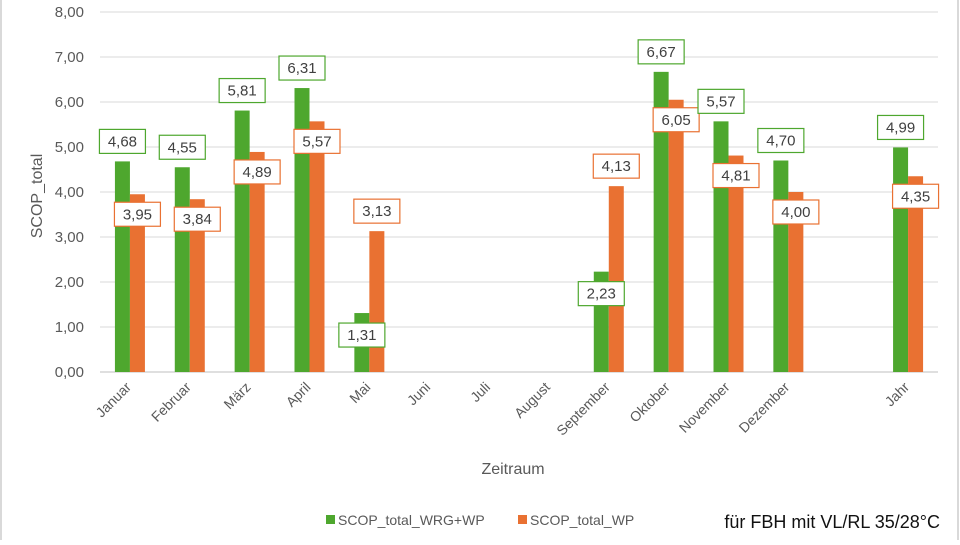  What do you see at coordinates (832, 522) in the screenshot?
I see `annotation-note: für FBH mit VL/RL 35/28°C` at bounding box center [832, 522].